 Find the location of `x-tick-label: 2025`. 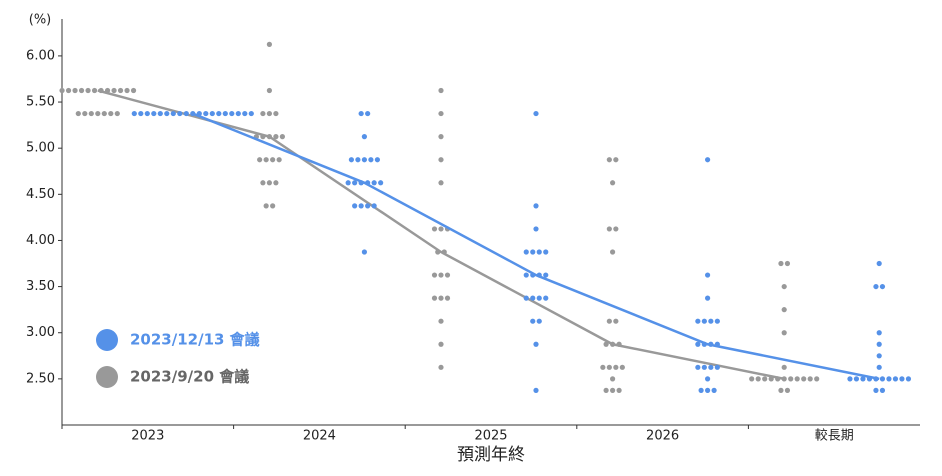

x-tick-label: 2025 is located at coordinates (490, 436).